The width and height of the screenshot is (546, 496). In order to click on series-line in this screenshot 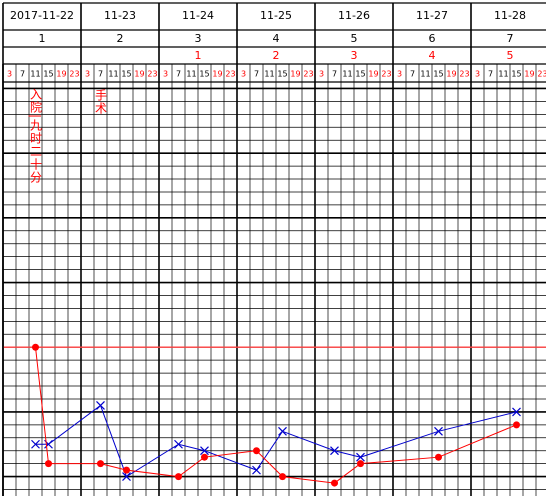, I will do `click(276, 441)`.